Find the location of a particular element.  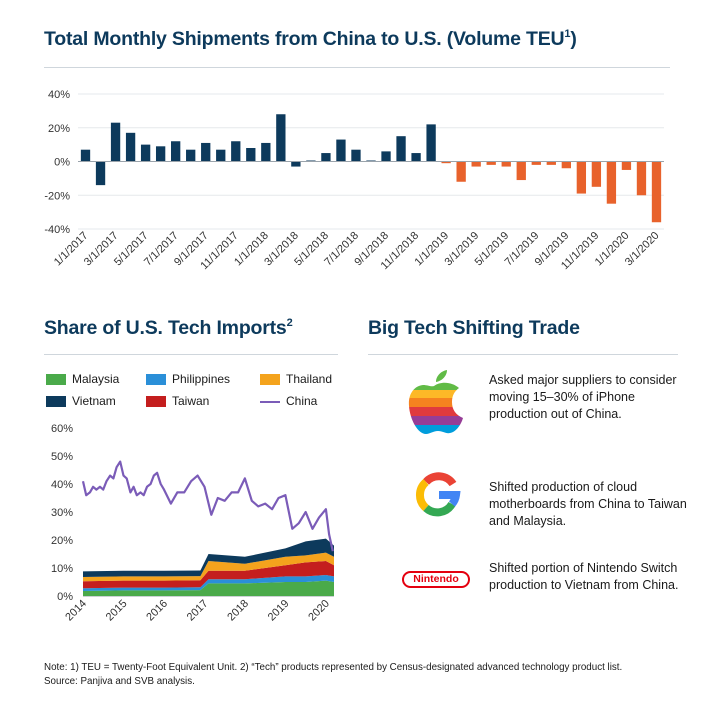

legend-china-label: China is located at coordinates (302, 401).